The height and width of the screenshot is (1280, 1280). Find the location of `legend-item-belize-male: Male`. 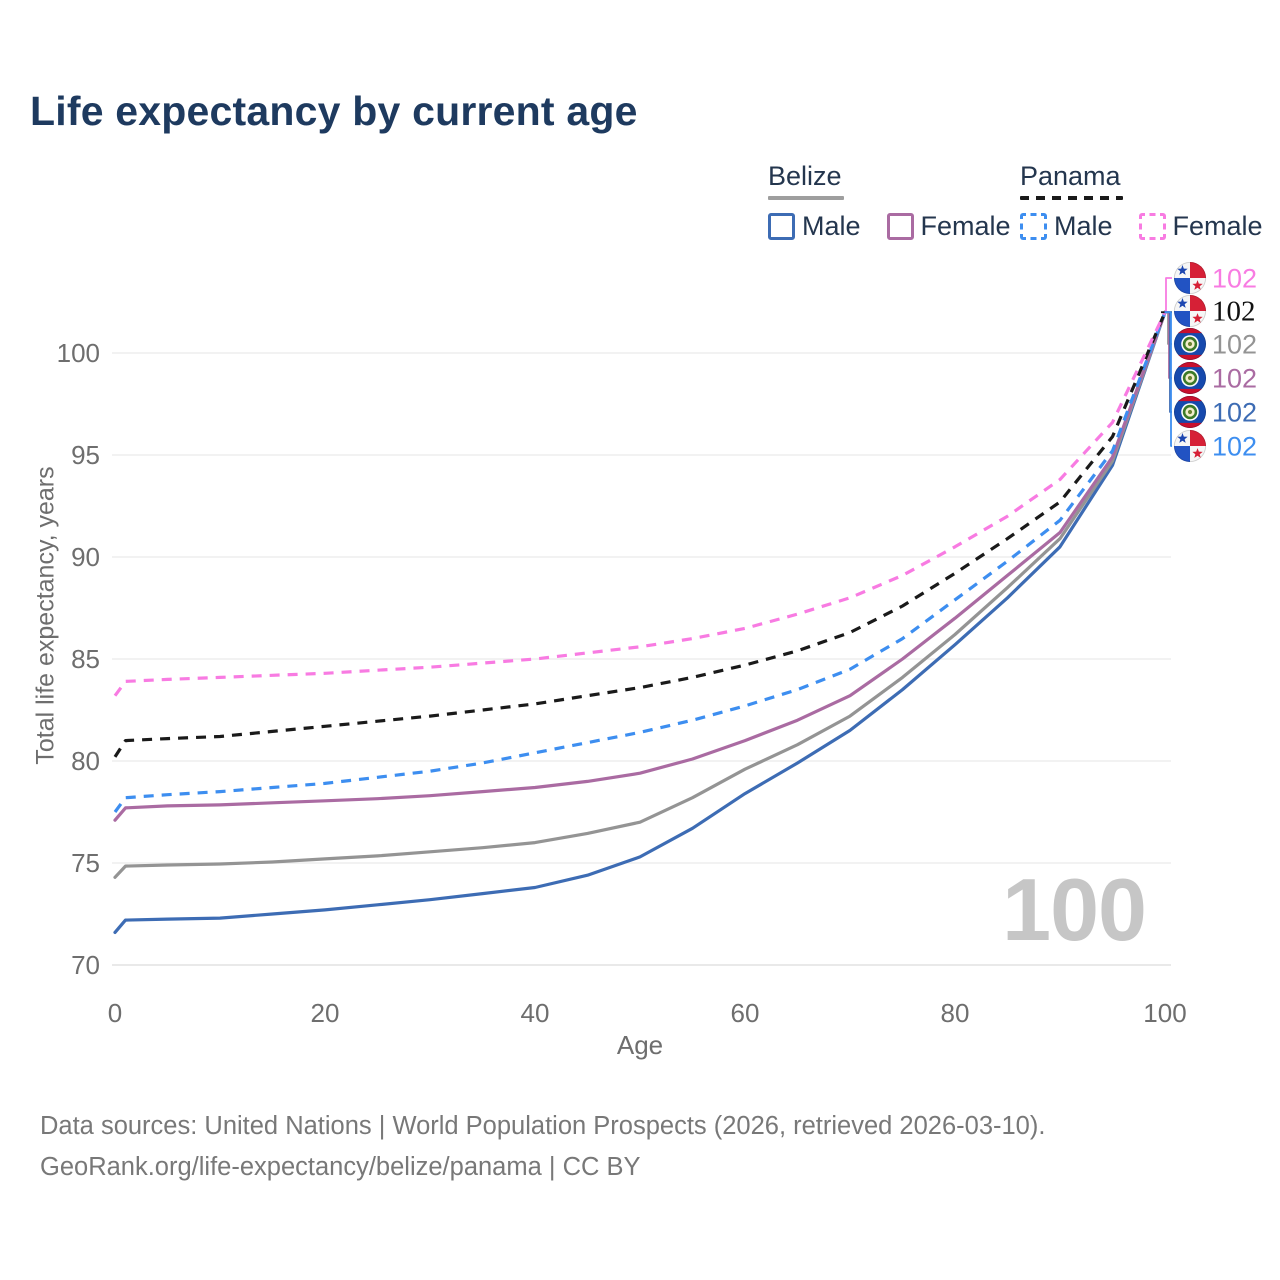

legend-item-belize-male: Male is located at coordinates (814, 226).